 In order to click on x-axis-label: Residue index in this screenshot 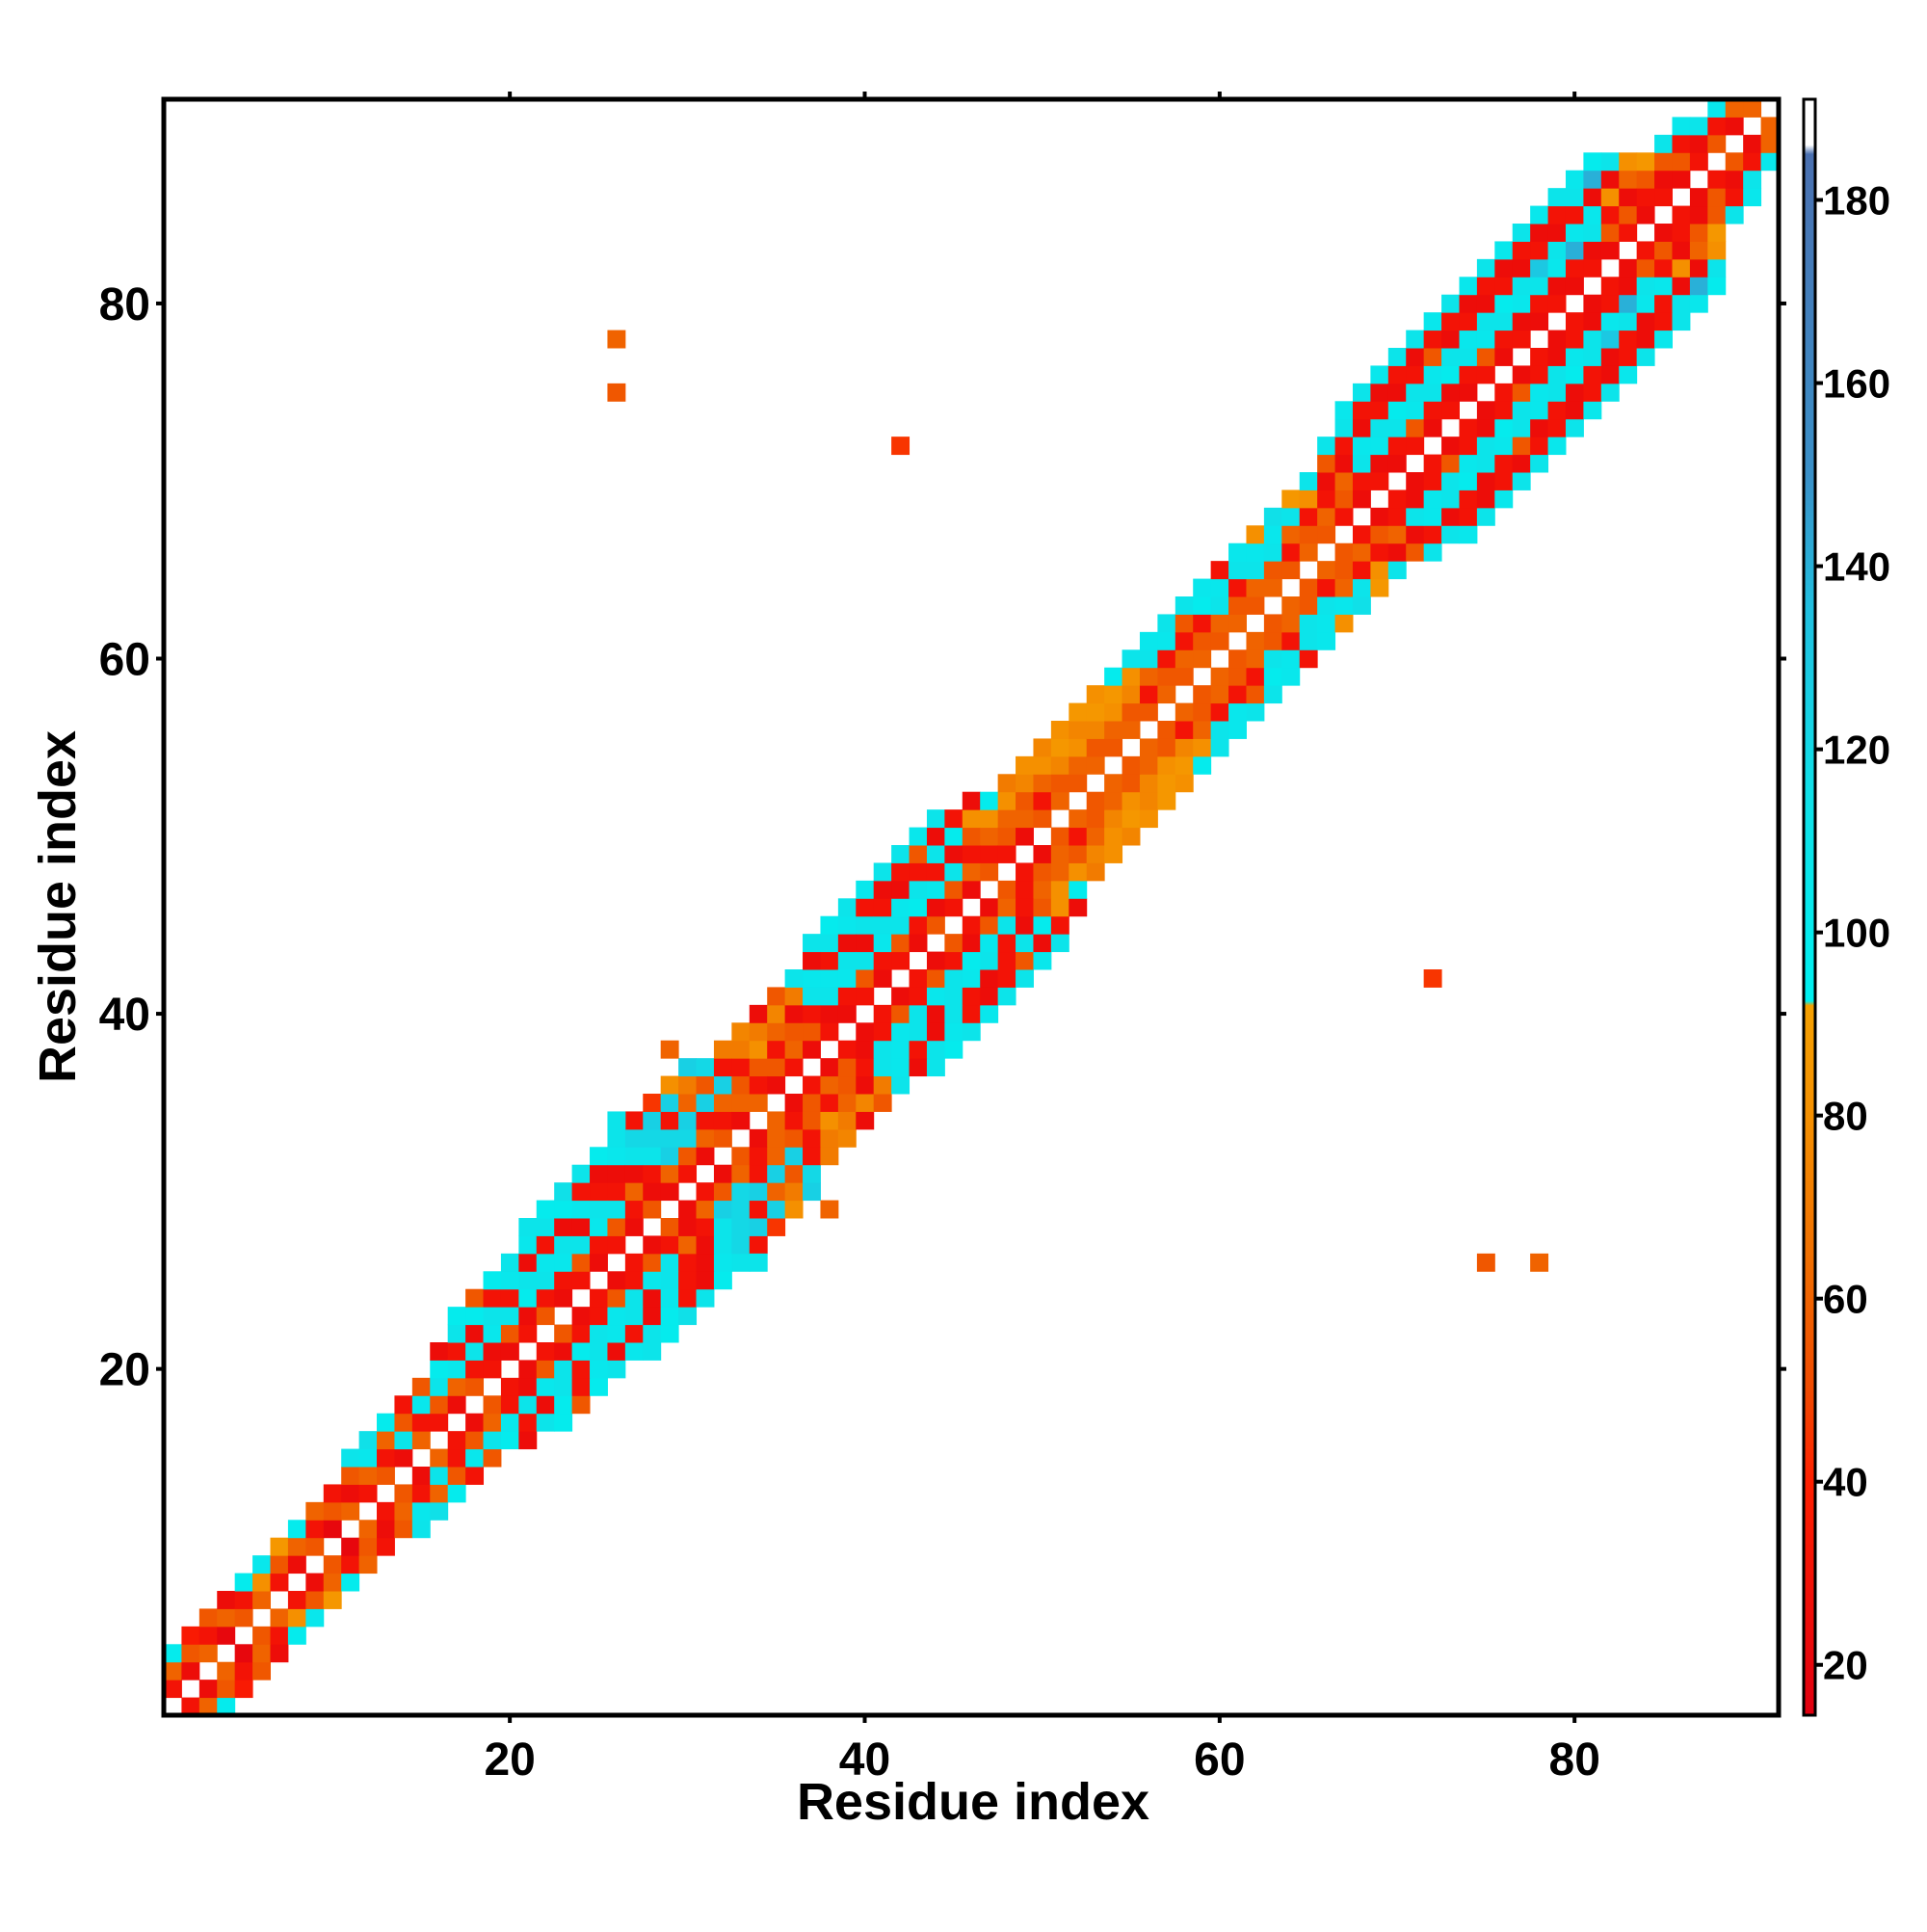, I will do `click(973, 1802)`.